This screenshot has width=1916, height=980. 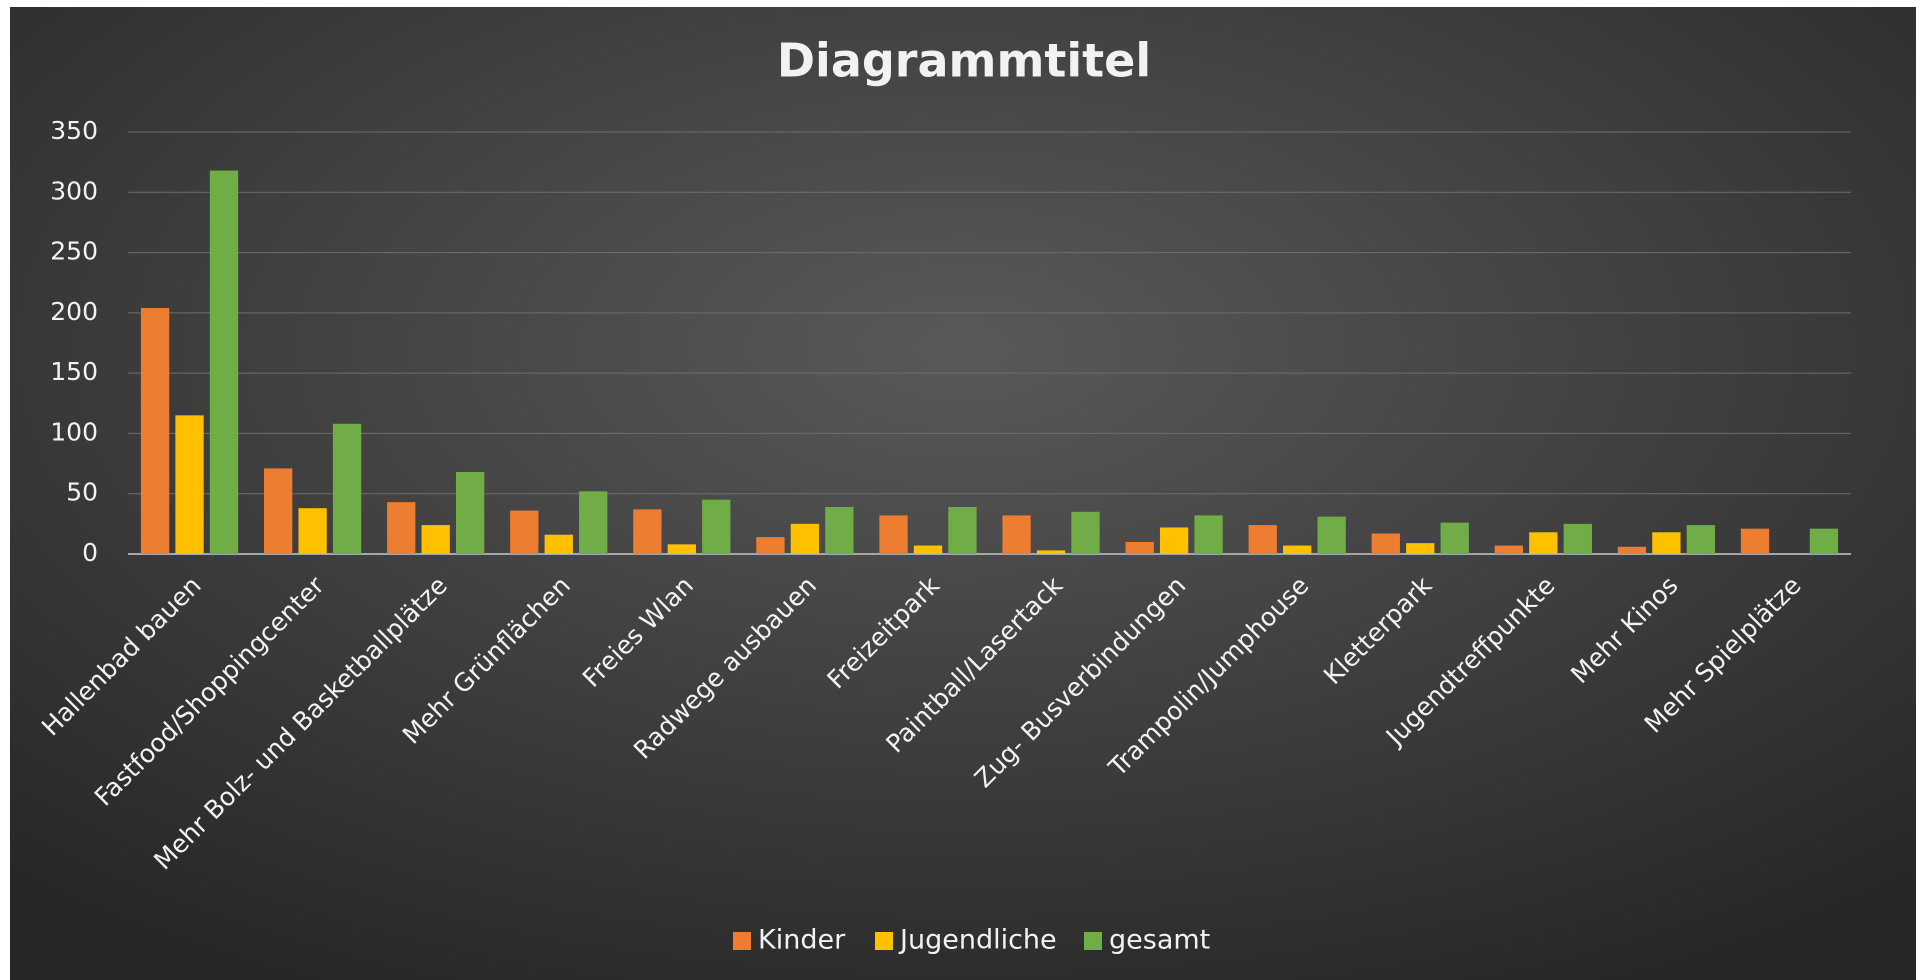 What do you see at coordinates (74, 431) in the screenshot?
I see `y-tick-label: 100` at bounding box center [74, 431].